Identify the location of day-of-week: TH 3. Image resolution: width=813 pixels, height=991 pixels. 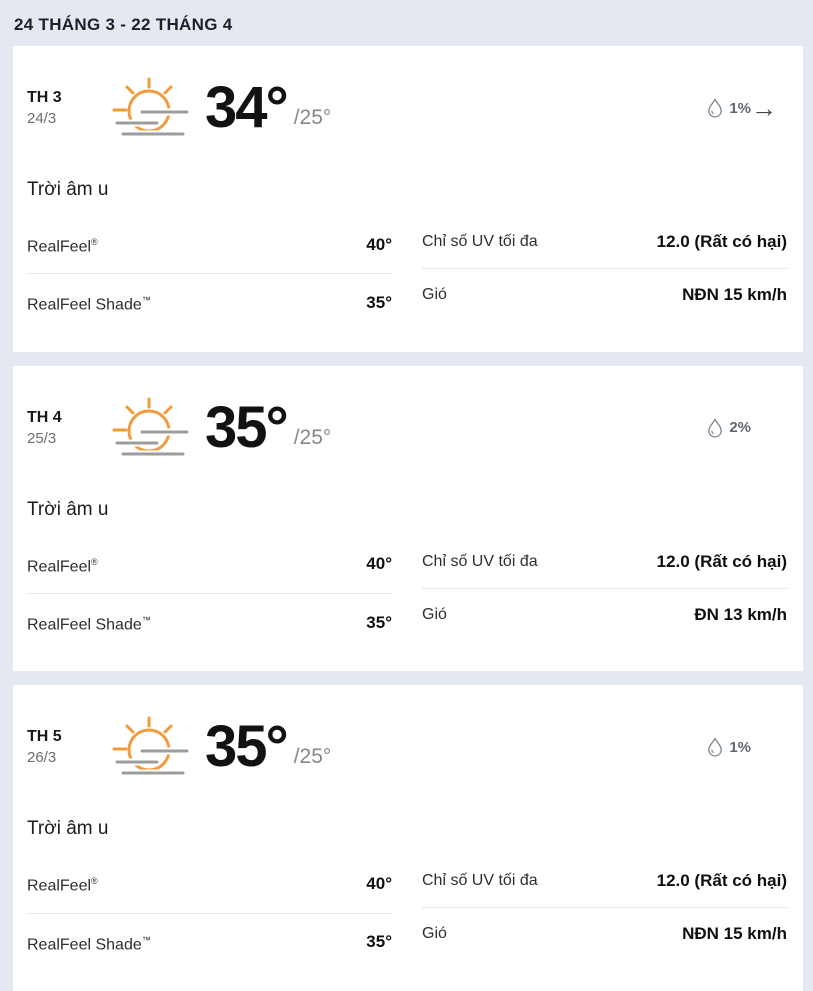
(44, 97).